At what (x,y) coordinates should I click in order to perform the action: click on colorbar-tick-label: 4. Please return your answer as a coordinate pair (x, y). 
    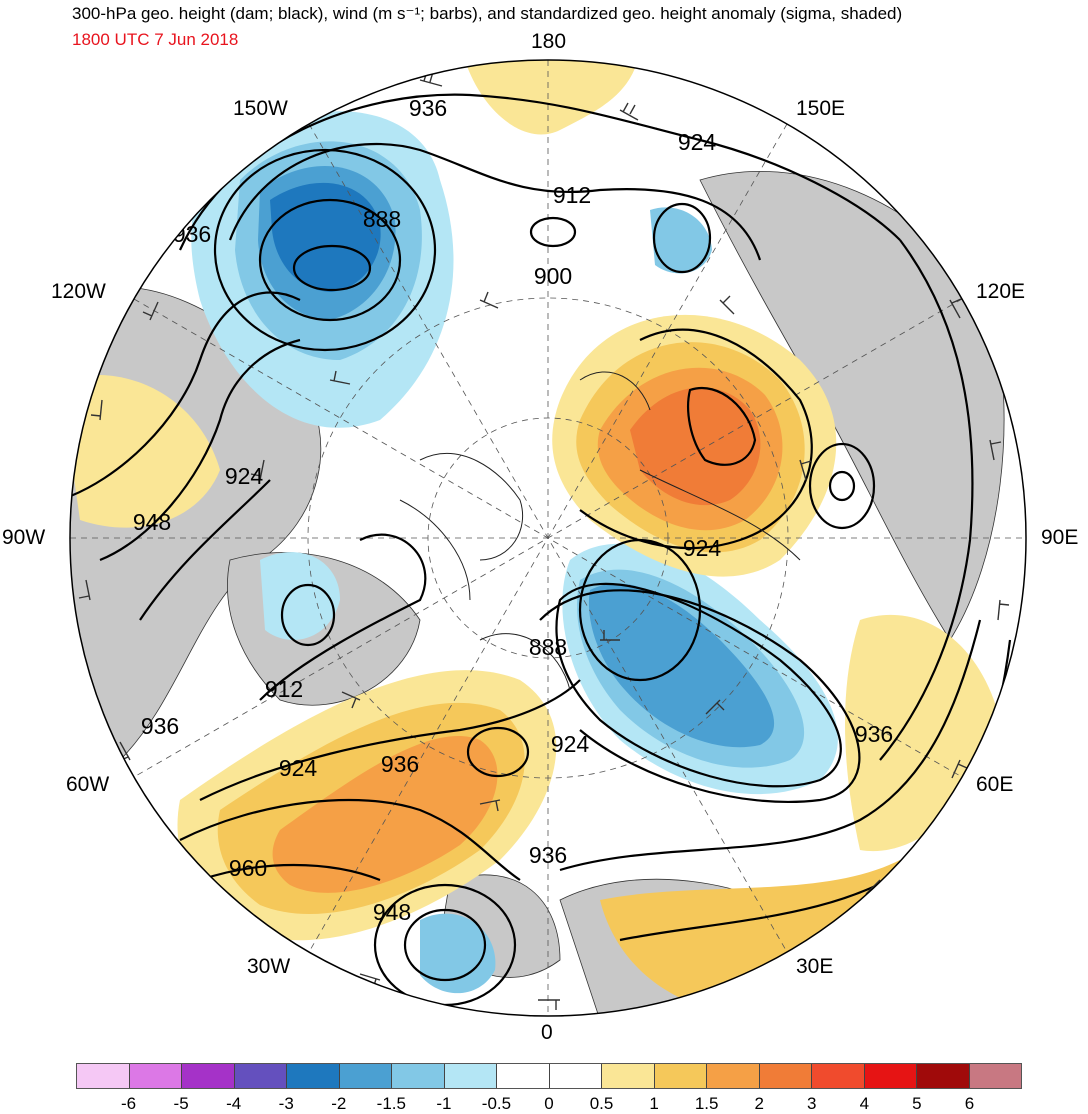
    Looking at the image, I should click on (864, 1103).